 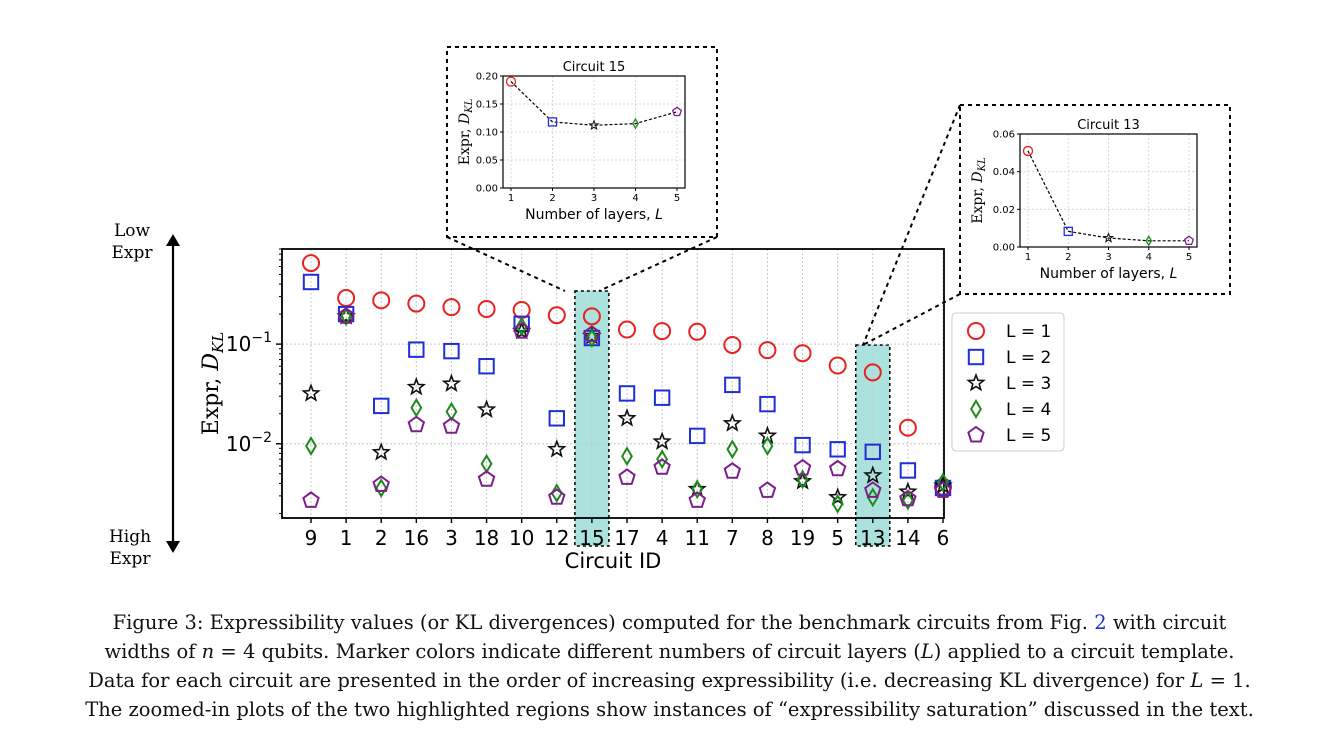 I want to click on legend-marker-star, so click(x=976, y=382).